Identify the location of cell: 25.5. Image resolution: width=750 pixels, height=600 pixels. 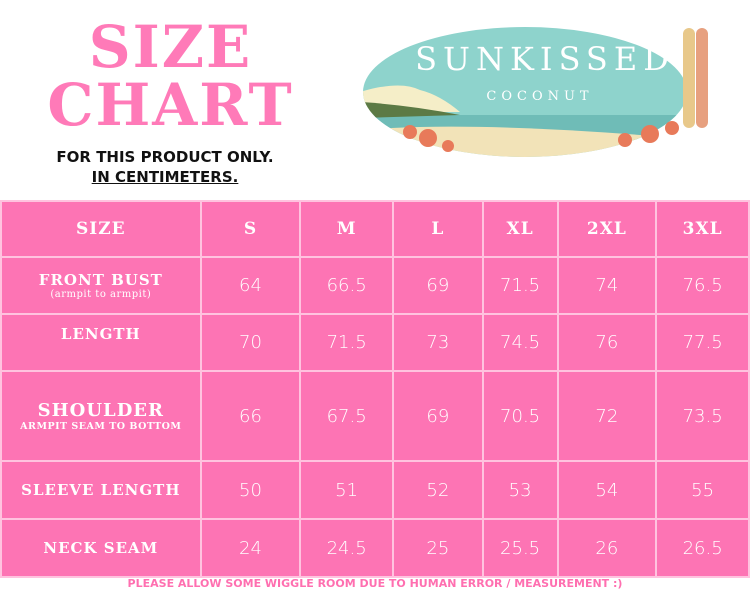
(520, 548).